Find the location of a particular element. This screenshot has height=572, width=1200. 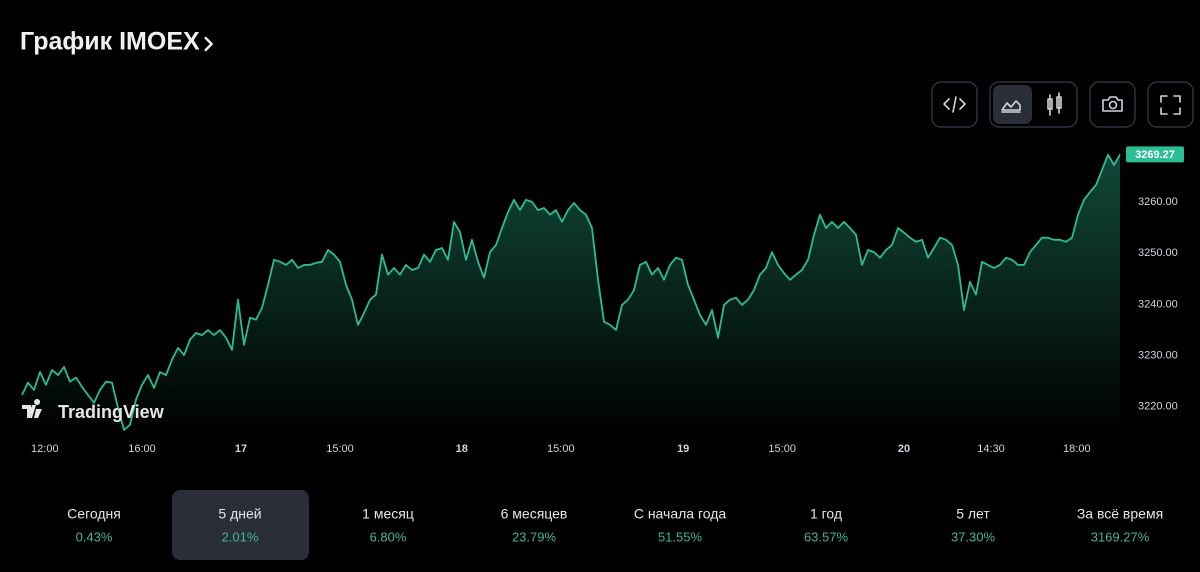

screenshot-button is located at coordinates (1112, 104).